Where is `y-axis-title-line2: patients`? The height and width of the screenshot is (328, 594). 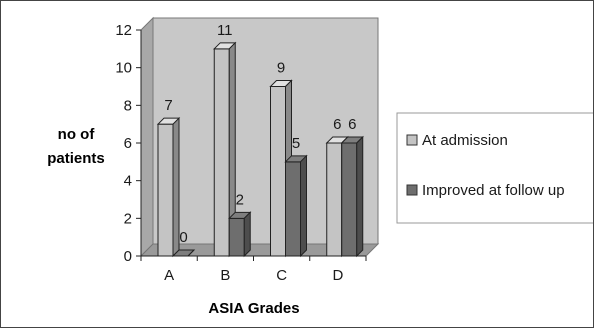
y-axis-title-line2: patients is located at coordinates (76, 158).